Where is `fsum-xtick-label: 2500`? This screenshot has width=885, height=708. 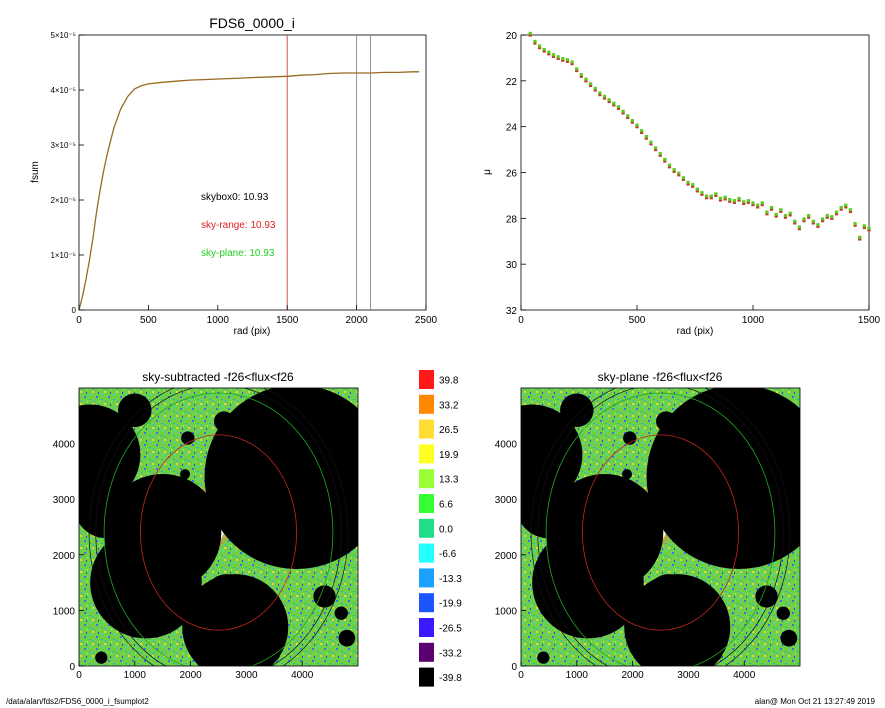 fsum-xtick-label: 2500 is located at coordinates (426, 320).